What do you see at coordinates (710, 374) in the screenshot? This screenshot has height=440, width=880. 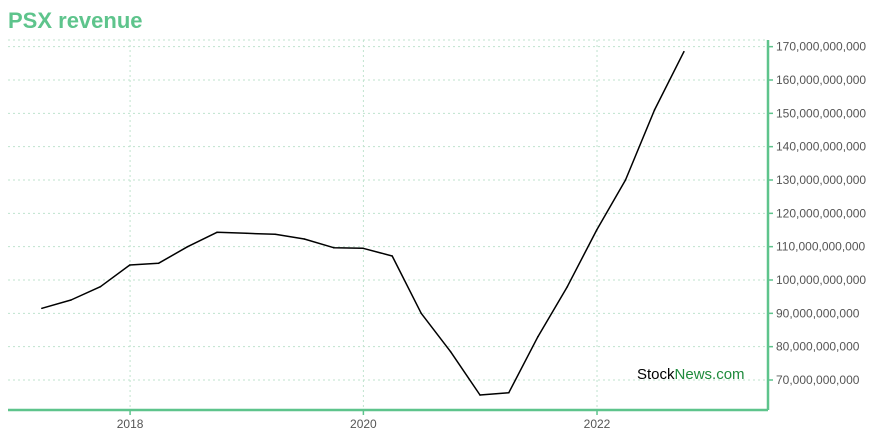 I see `watermark-news-com: News.com` at bounding box center [710, 374].